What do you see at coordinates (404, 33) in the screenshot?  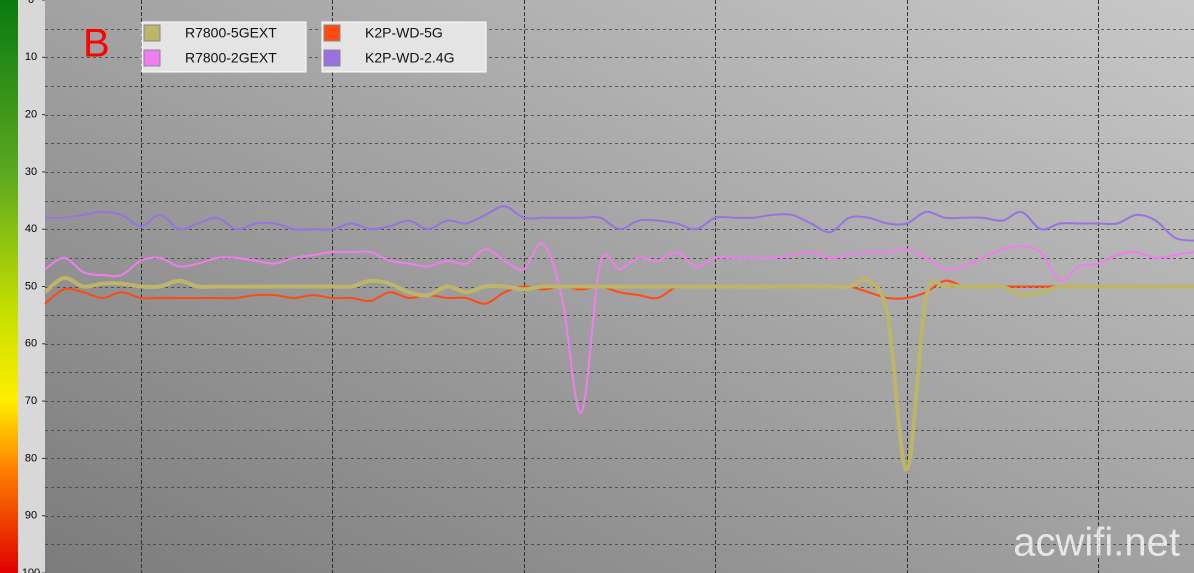 I see `legend-label: K2P-WD-5G` at bounding box center [404, 33].